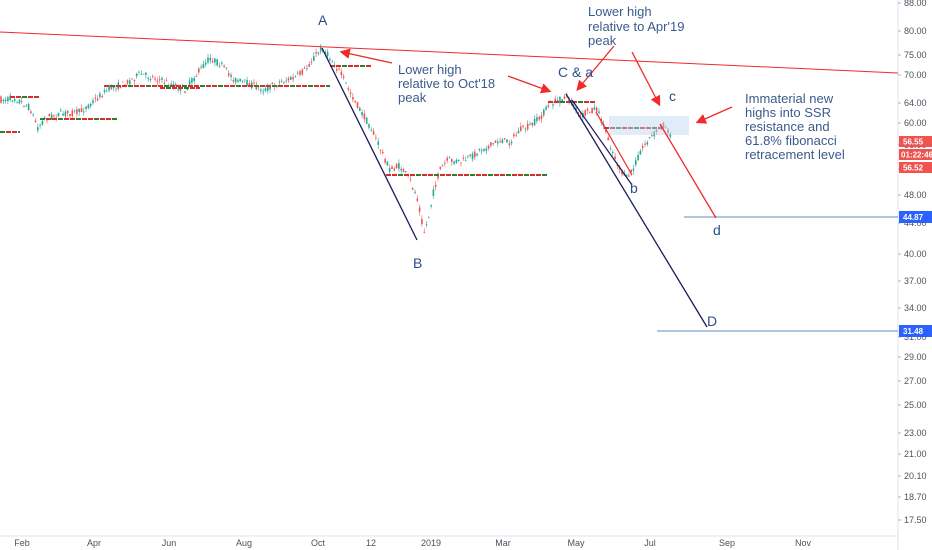 This screenshot has height=550, width=932. What do you see at coordinates (614, 143) in the screenshot?
I see `wave-line-a-to-b-red` at bounding box center [614, 143].